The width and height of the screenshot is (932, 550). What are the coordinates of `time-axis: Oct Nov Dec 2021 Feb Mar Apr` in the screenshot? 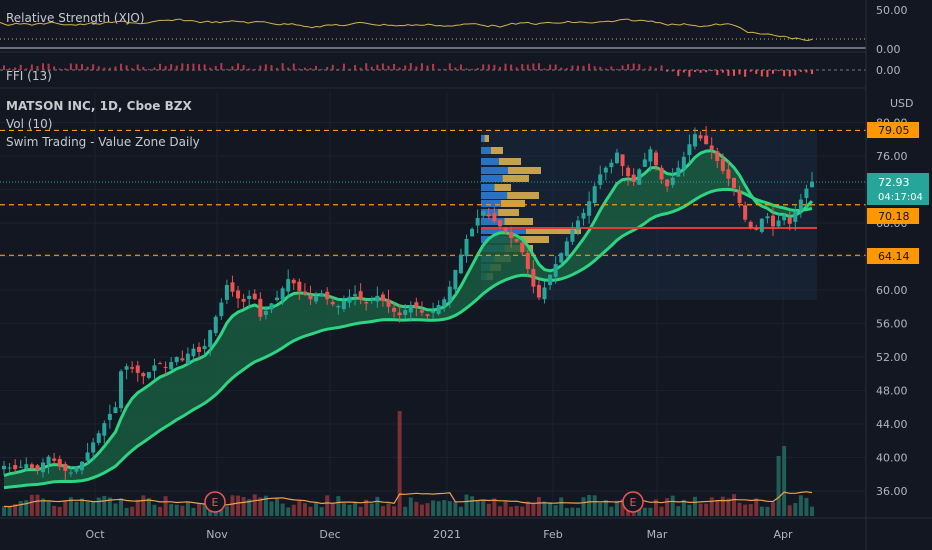 It's located at (439, 534).